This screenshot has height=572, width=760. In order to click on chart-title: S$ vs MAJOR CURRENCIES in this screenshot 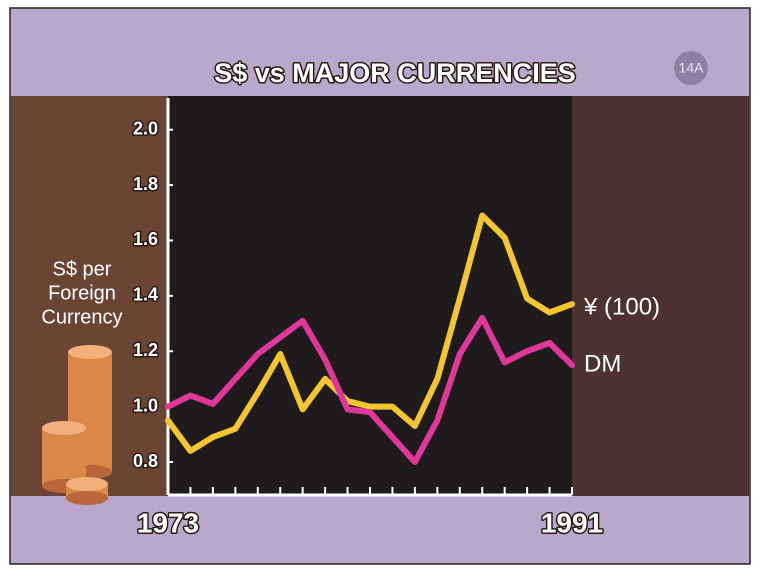, I will do `click(395, 73)`.